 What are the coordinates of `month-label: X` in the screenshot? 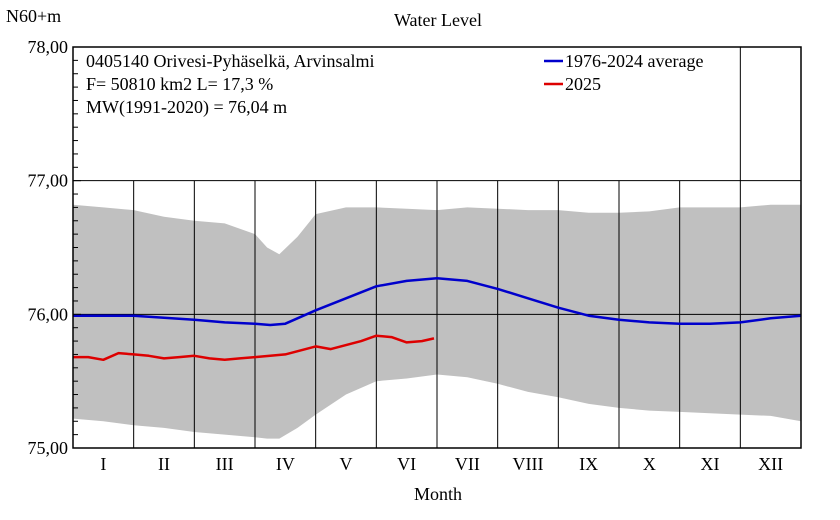 It's located at (649, 464).